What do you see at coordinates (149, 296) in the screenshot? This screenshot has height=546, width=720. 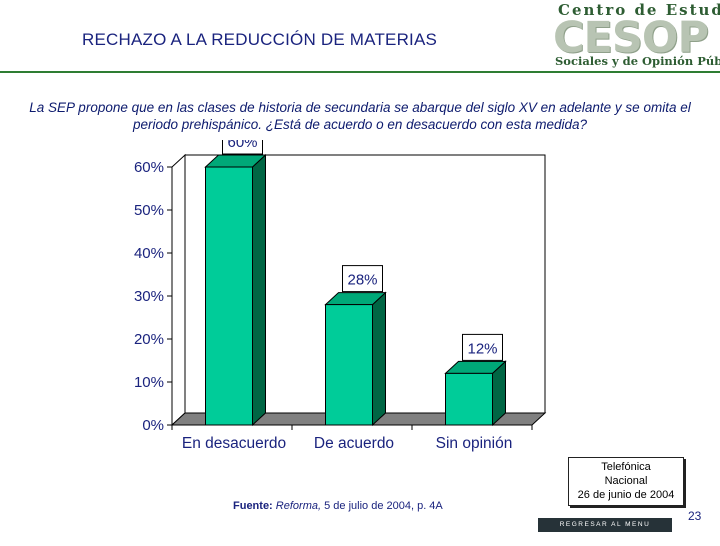 I see `y-tick-label: 30%` at bounding box center [149, 296].